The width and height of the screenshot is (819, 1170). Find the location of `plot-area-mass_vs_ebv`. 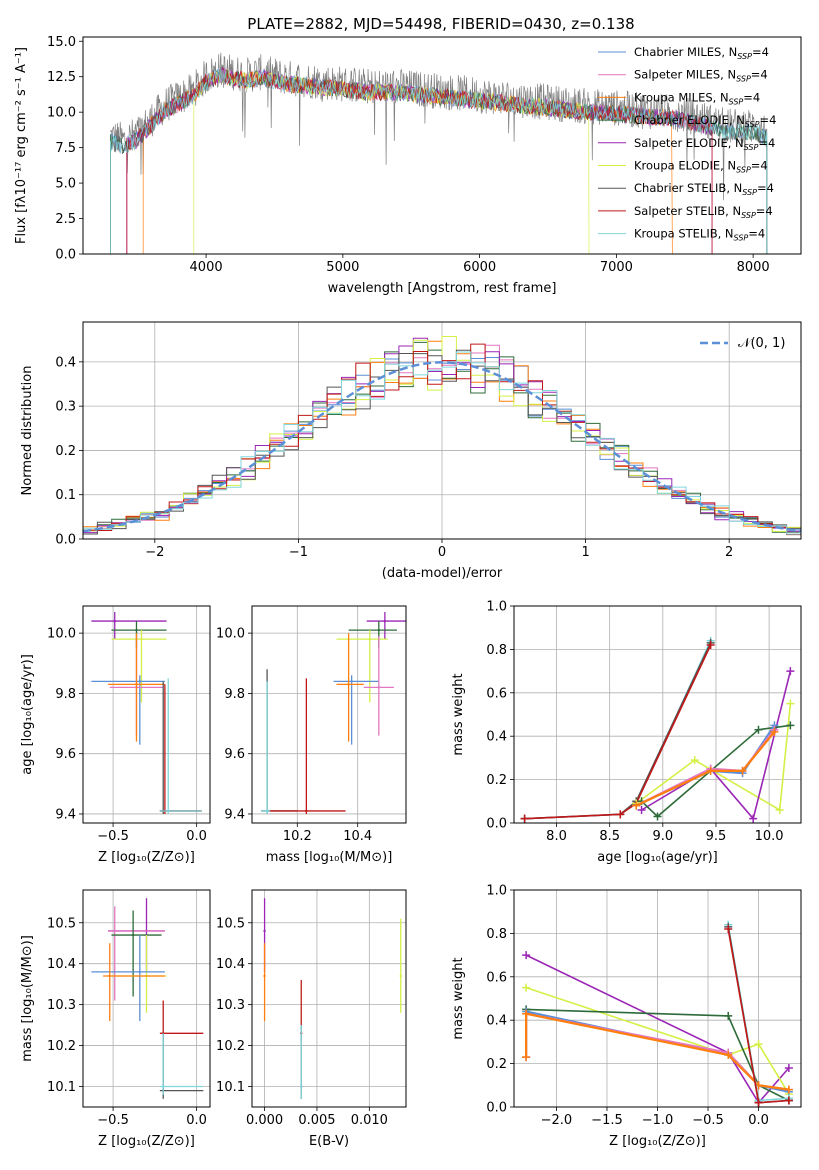

plot-area-mass_vs_ebv is located at coordinates (332, 998).